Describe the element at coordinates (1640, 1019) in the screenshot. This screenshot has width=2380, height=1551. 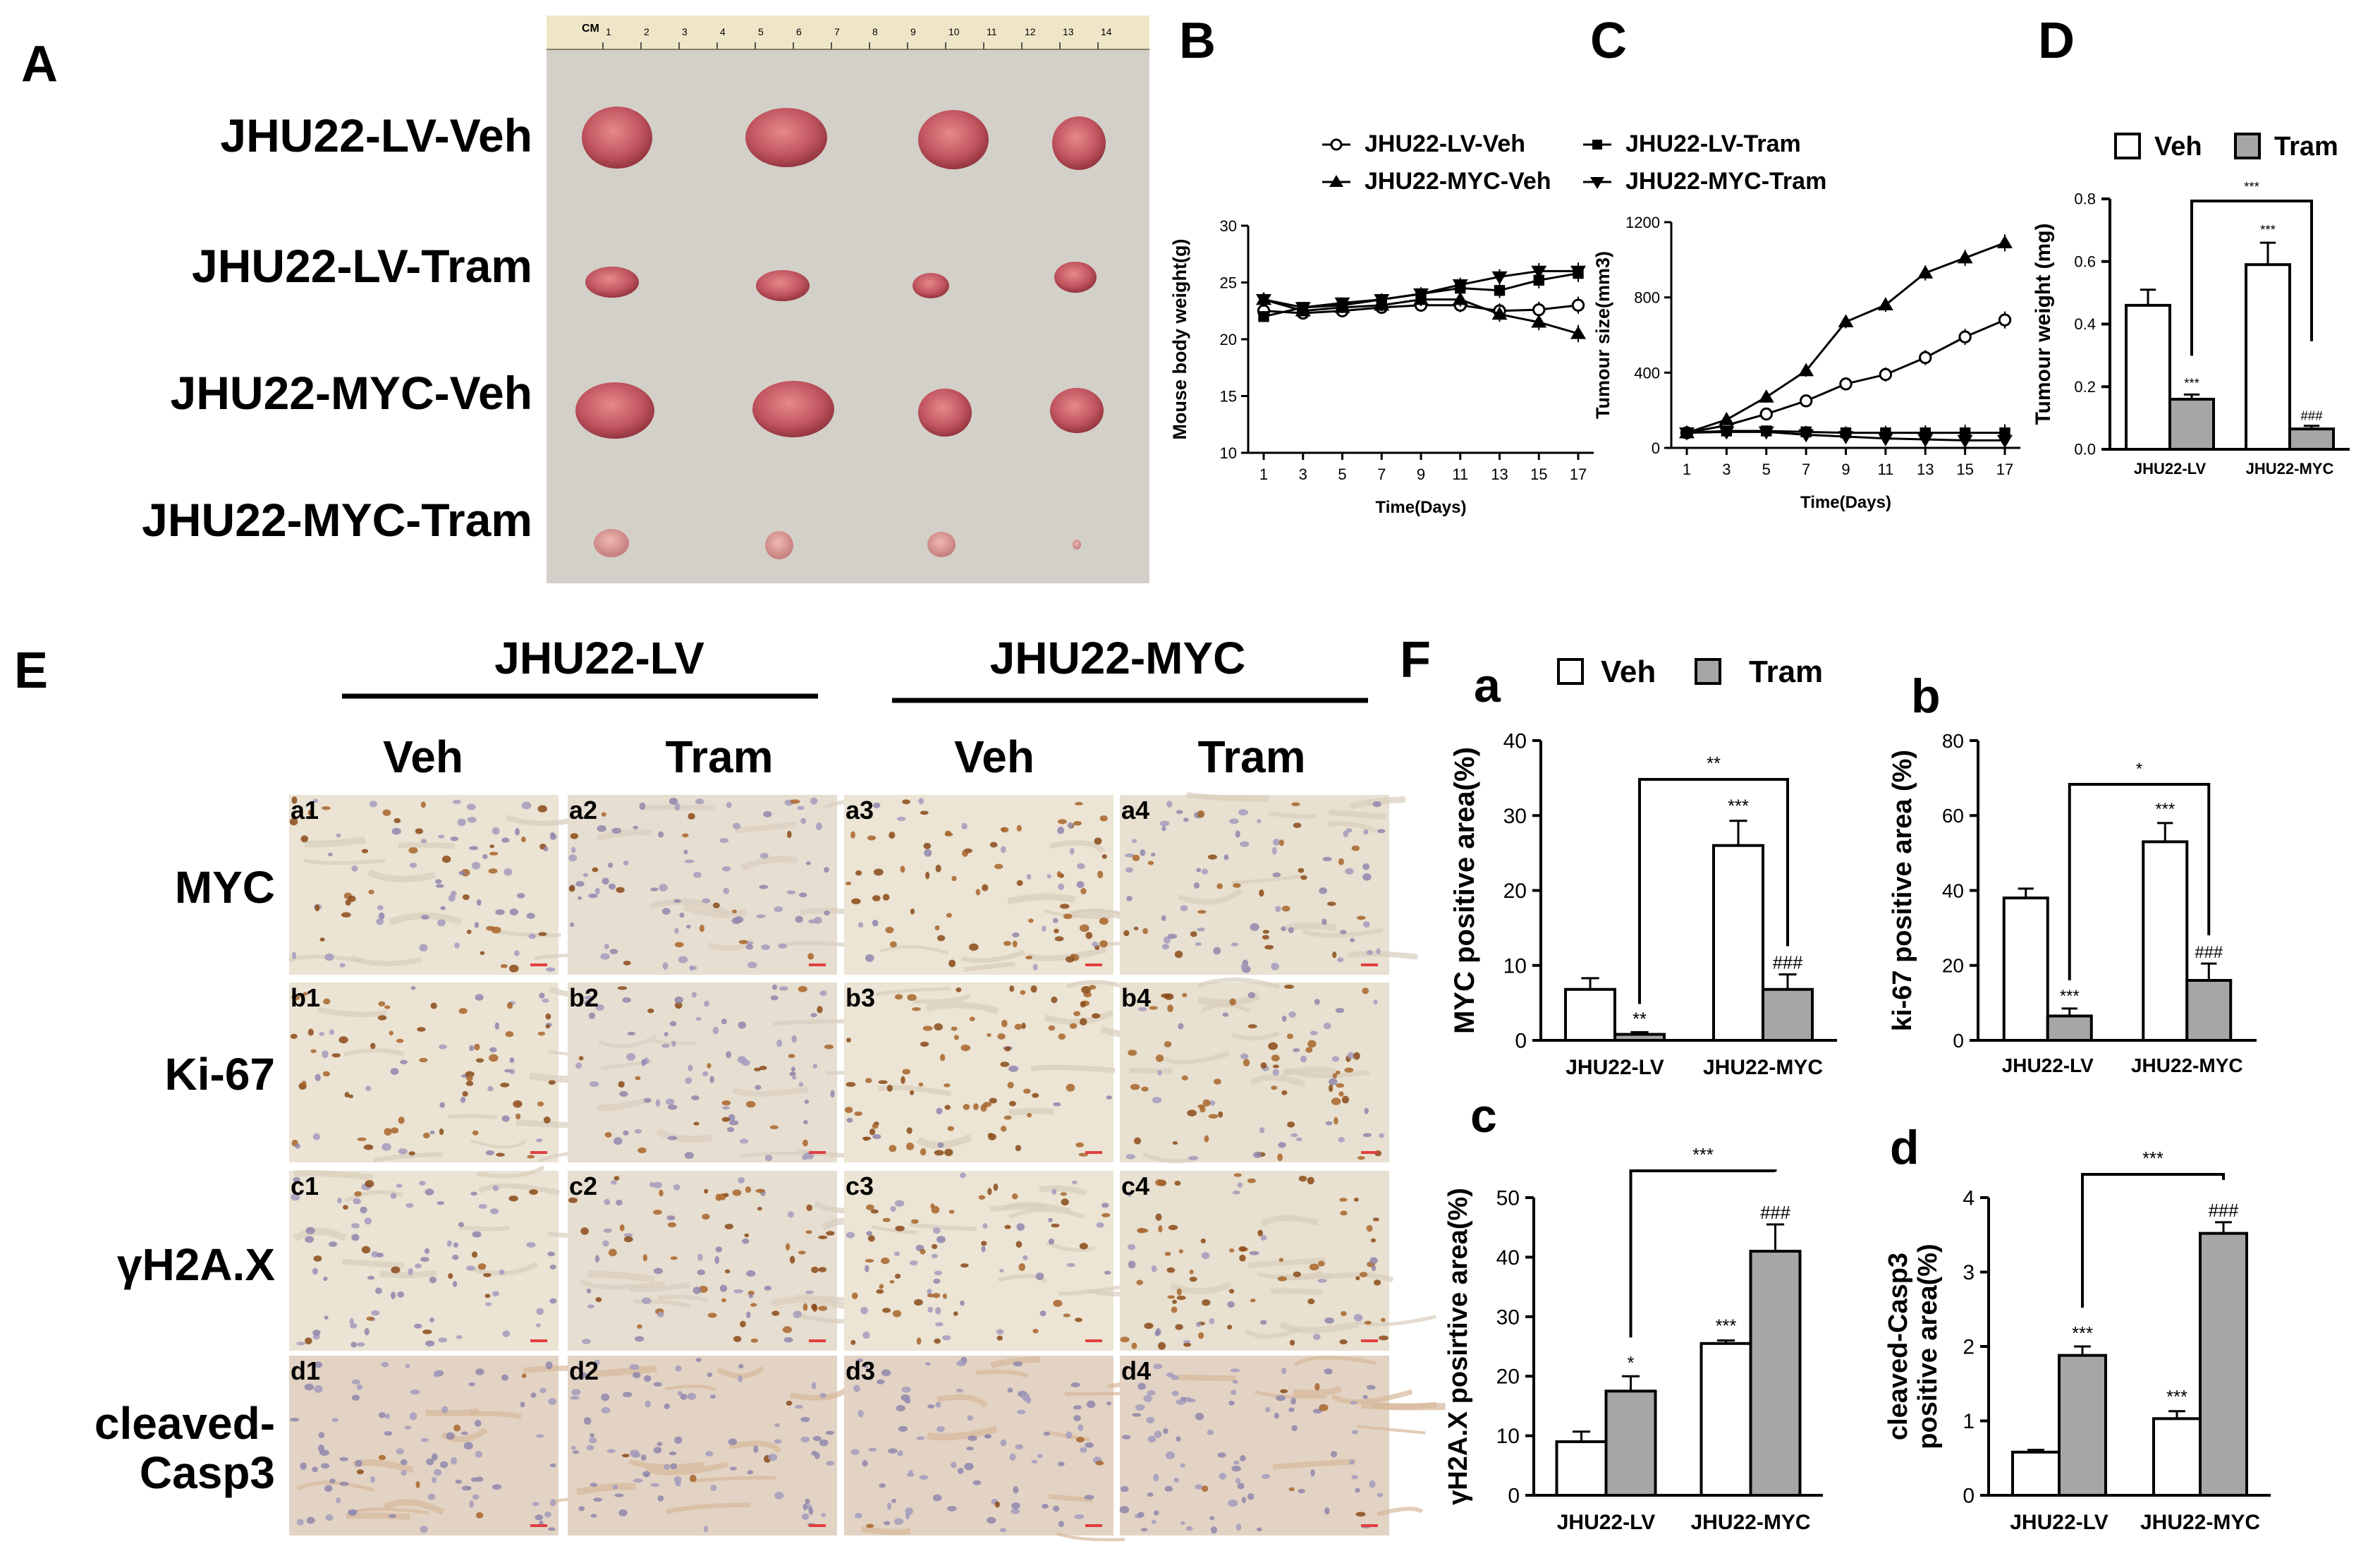
I see `significance-label: **` at that location.